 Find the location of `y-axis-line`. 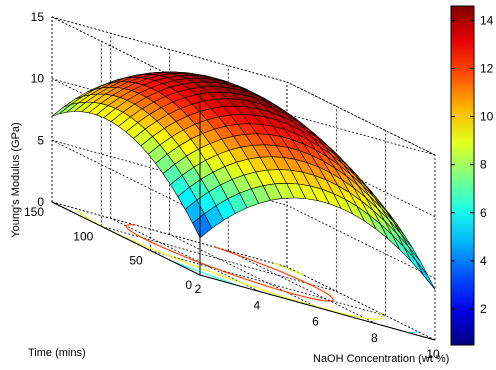

y-axis-line is located at coordinates (126, 238).